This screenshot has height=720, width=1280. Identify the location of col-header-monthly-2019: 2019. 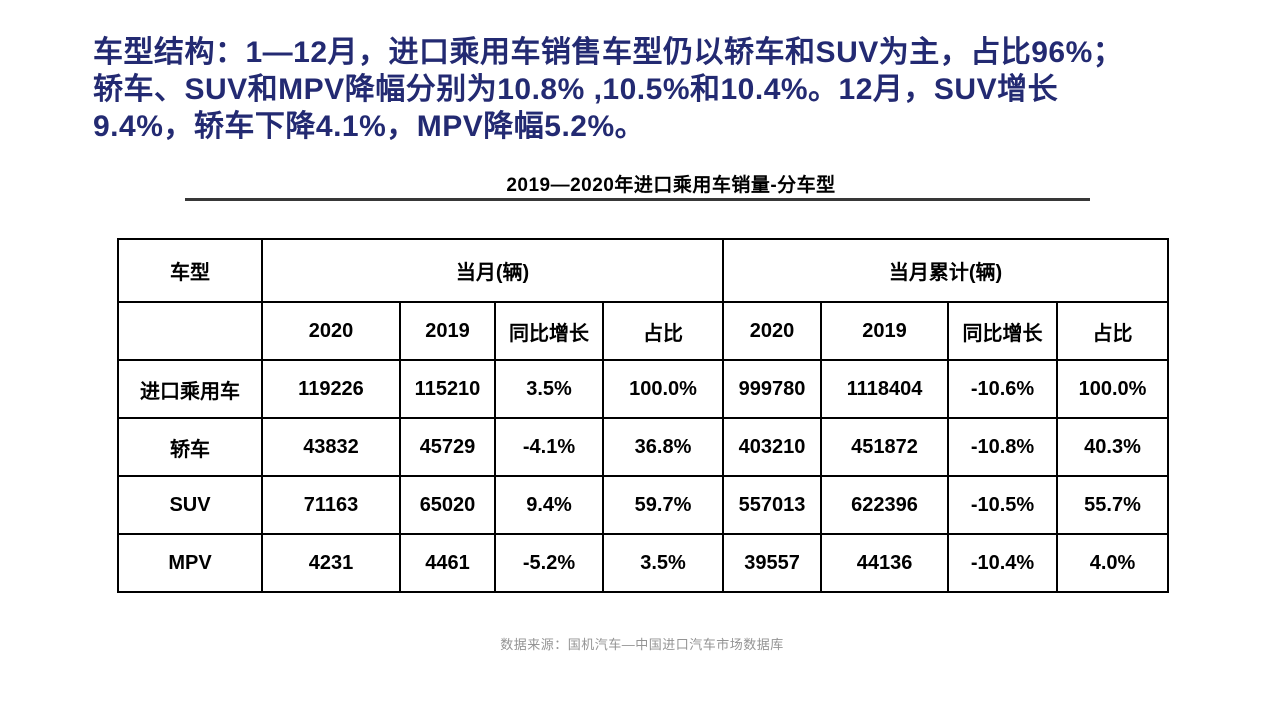
(447, 331).